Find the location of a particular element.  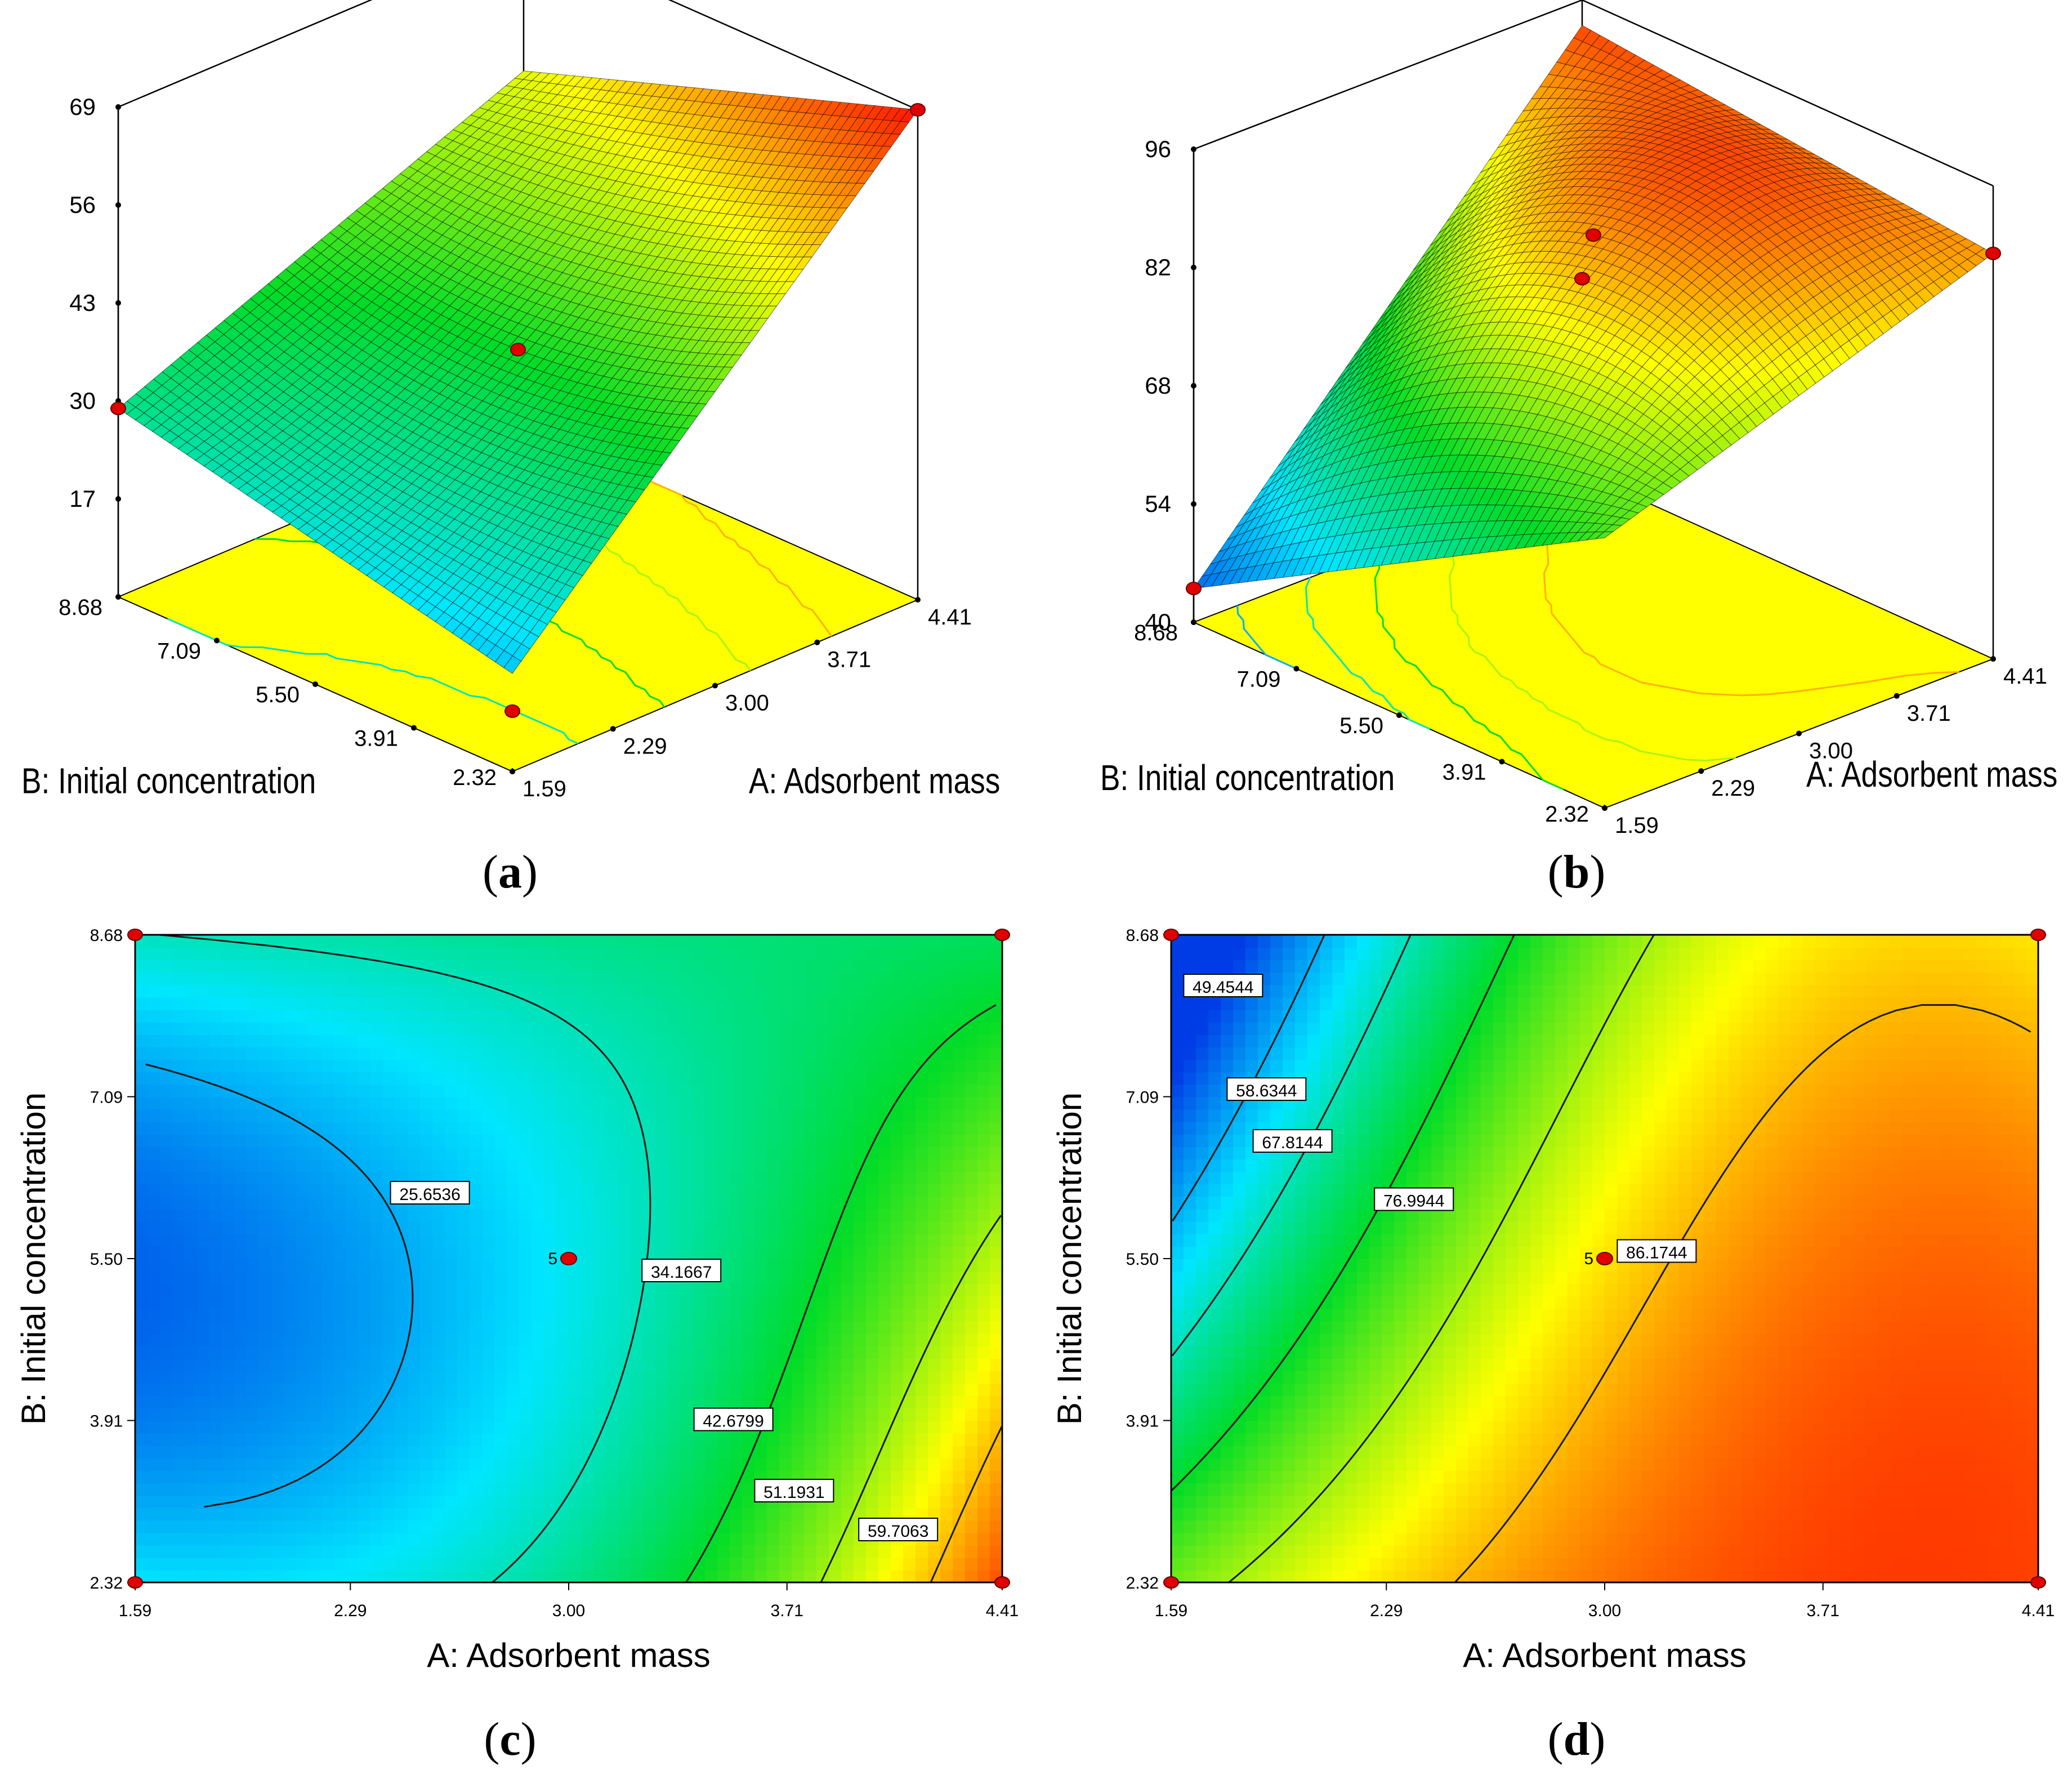

b-tick-mark is located at coordinates (1193, 622).